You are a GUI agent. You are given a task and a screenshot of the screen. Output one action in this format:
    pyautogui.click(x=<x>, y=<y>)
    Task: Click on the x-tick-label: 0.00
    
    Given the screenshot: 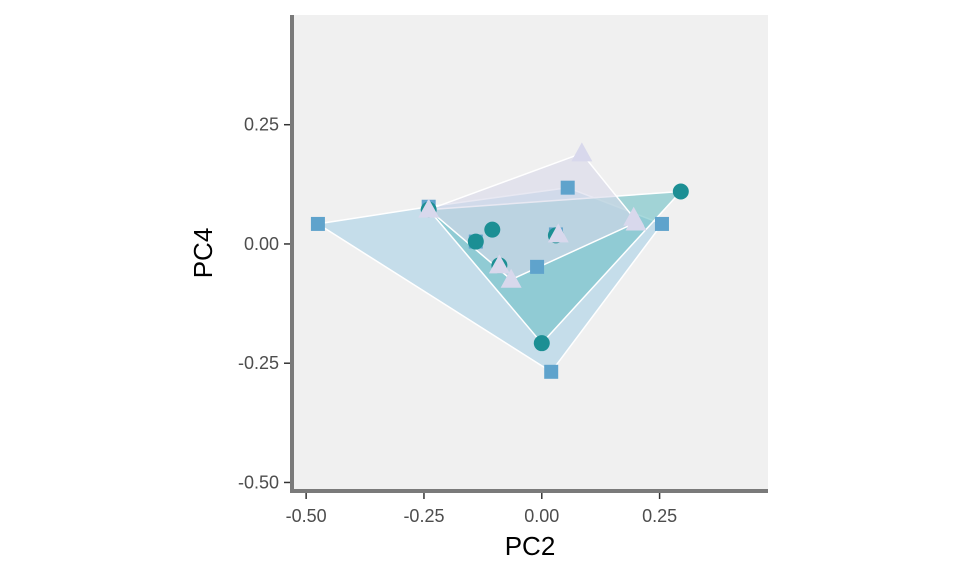 What is the action you would take?
    pyautogui.click(x=541, y=516)
    